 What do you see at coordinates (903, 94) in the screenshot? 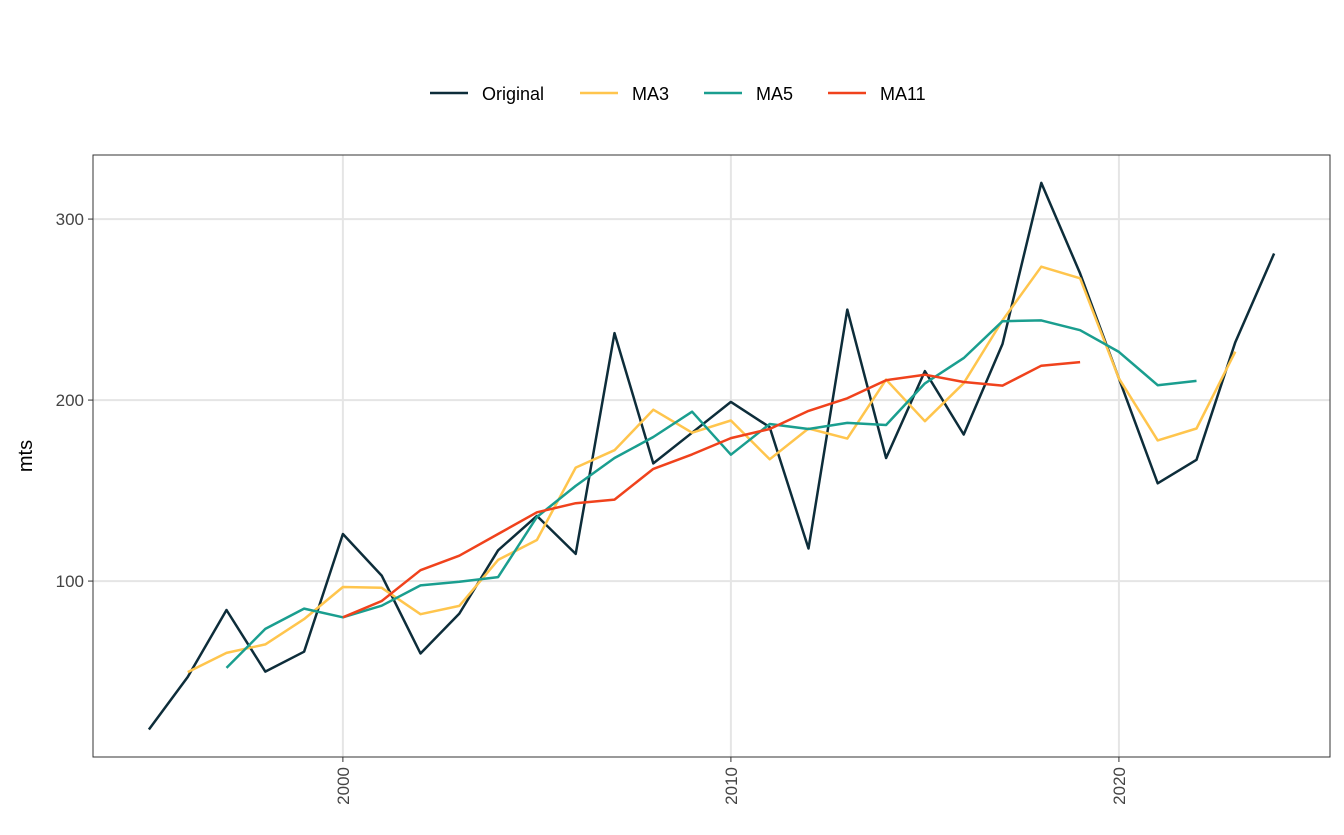
I see `legend-label-ma11: MA11` at bounding box center [903, 94].